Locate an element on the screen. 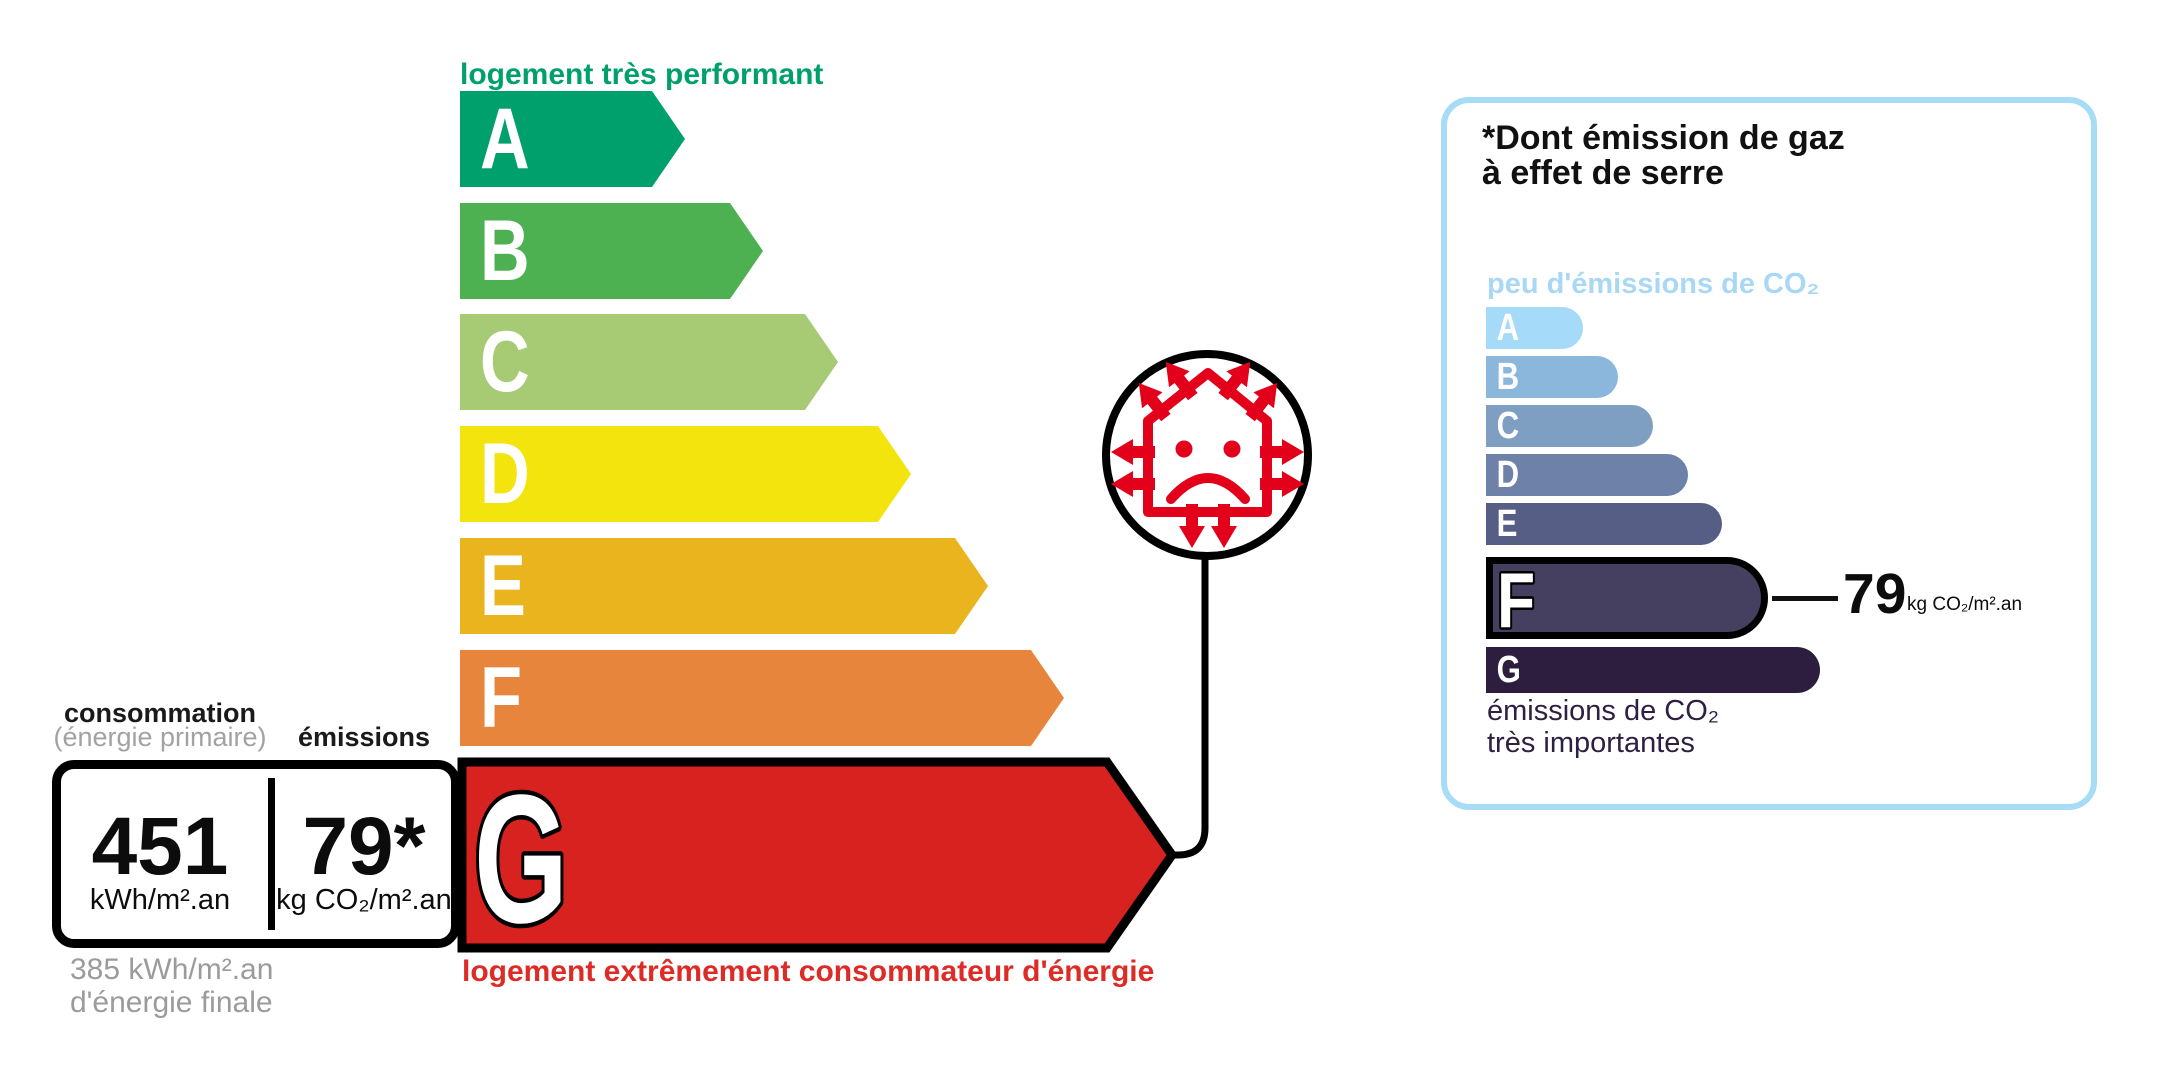 The width and height of the screenshot is (2170, 1079). consumption-value: 451 is located at coordinates (160, 846).